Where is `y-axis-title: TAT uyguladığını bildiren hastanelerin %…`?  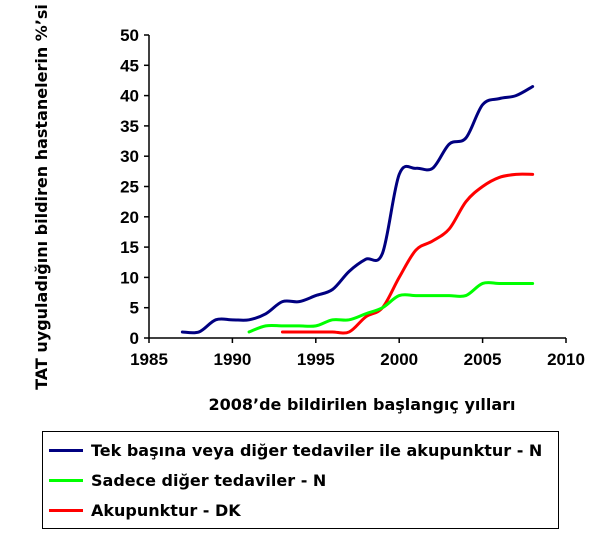 y-axis-title: TAT uyguladığını bildiren hastanelerin %… is located at coordinates (41, 197).